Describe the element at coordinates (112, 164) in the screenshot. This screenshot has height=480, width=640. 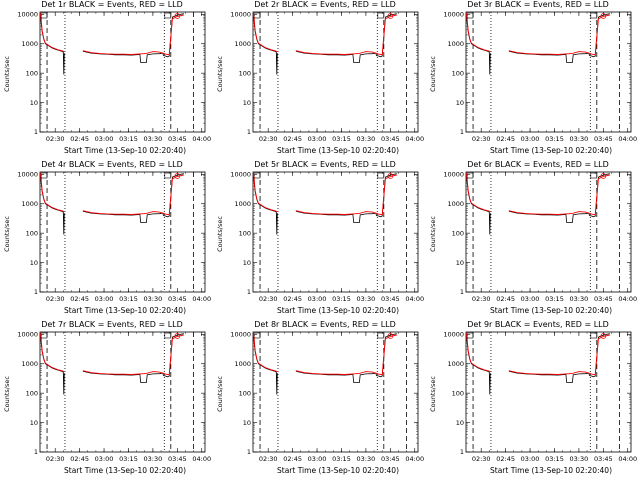
I see `panel-title: Det 4r BLACK = Events, RED = LLD` at that location.